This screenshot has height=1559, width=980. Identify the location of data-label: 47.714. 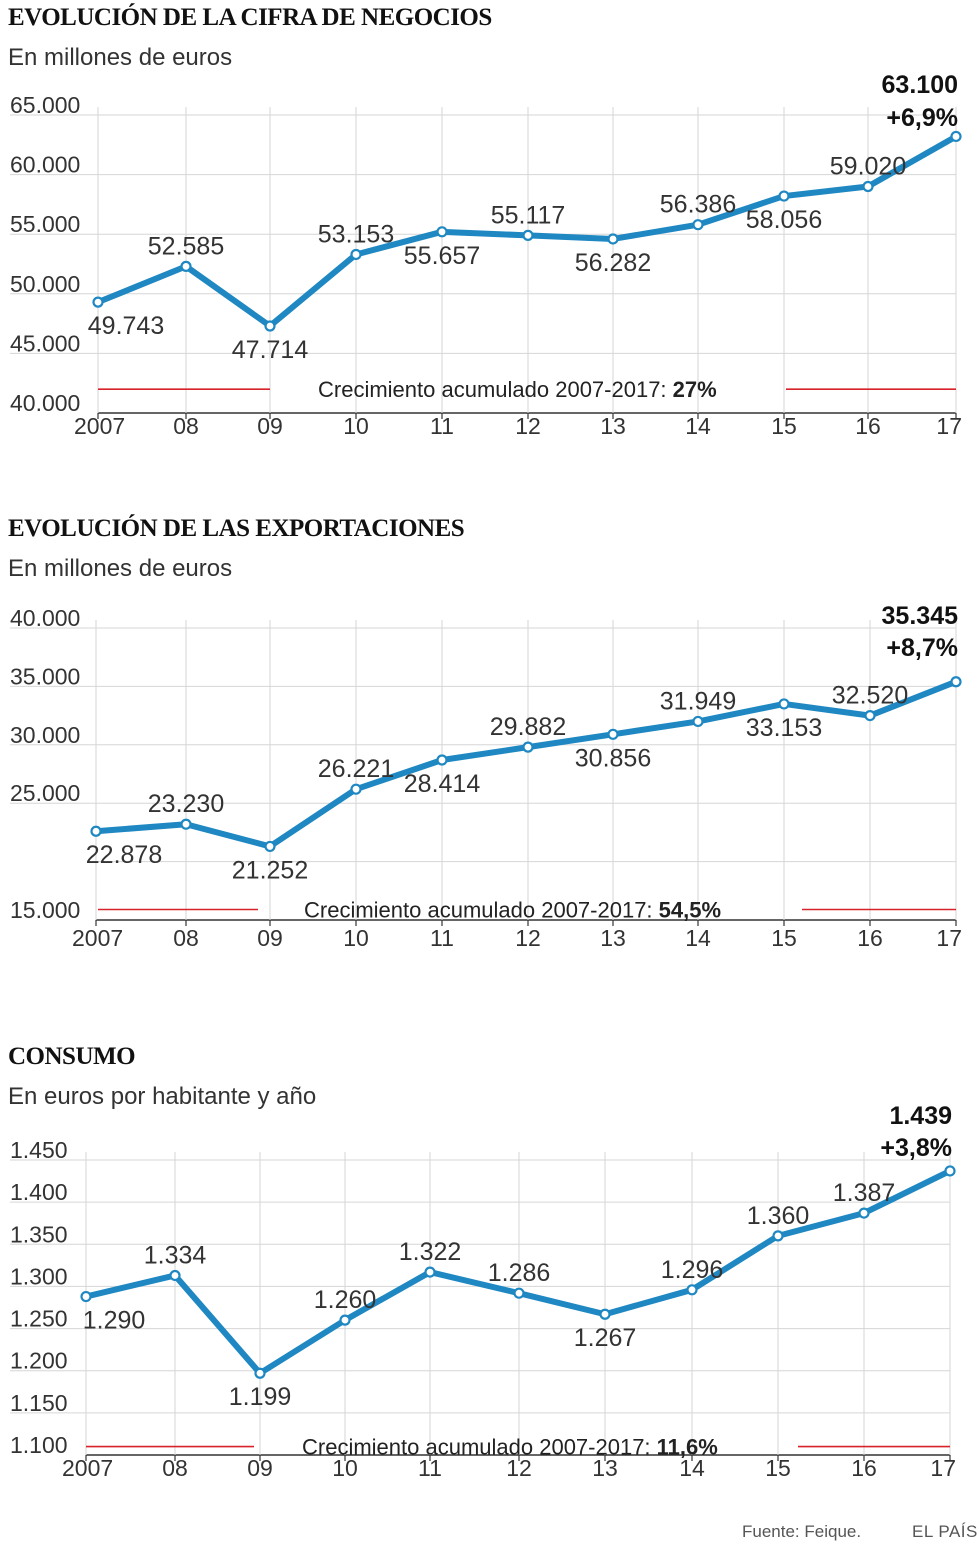
(270, 350).